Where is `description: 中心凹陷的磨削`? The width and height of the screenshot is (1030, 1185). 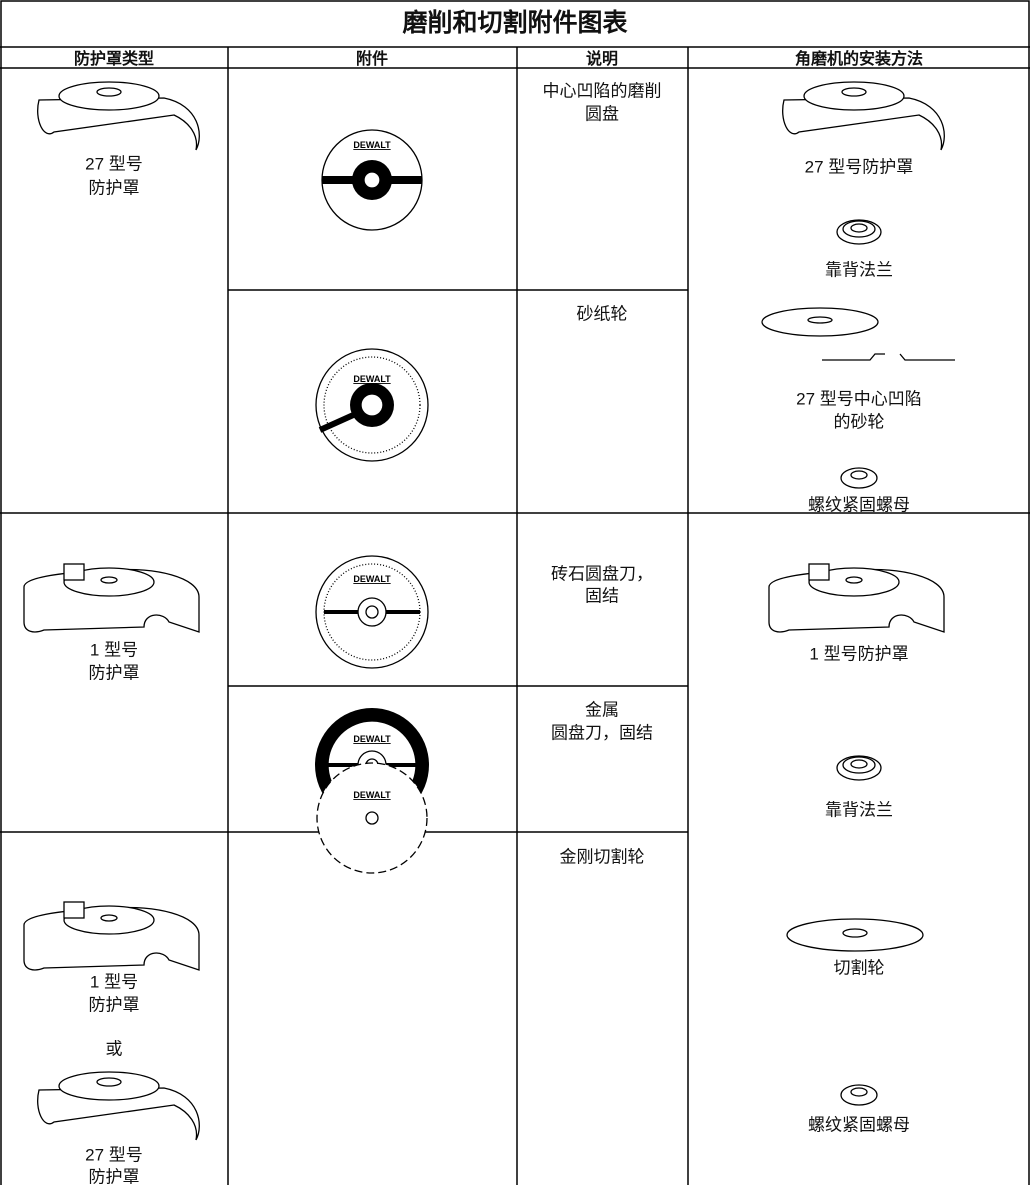
description: 中心凹陷的磨削 is located at coordinates (602, 91).